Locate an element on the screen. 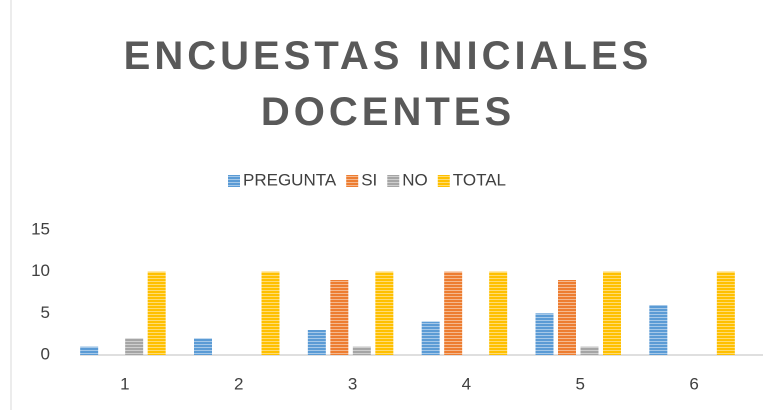 This screenshot has width=776, height=410. legend-label: PREGUNTA is located at coordinates (290, 179).